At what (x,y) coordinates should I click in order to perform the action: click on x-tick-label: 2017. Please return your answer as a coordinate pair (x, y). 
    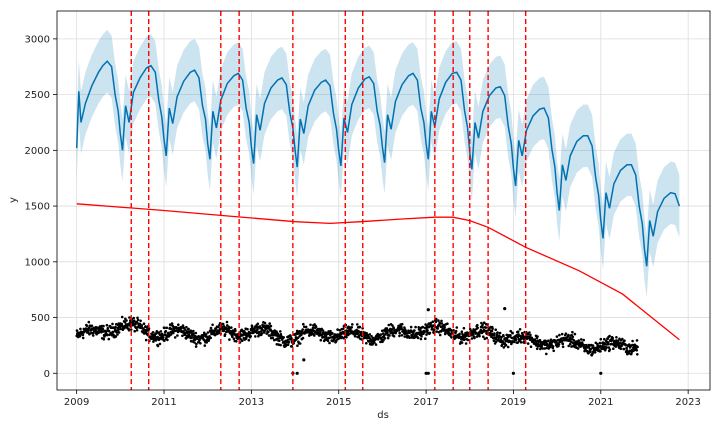
    Looking at the image, I should click on (425, 402).